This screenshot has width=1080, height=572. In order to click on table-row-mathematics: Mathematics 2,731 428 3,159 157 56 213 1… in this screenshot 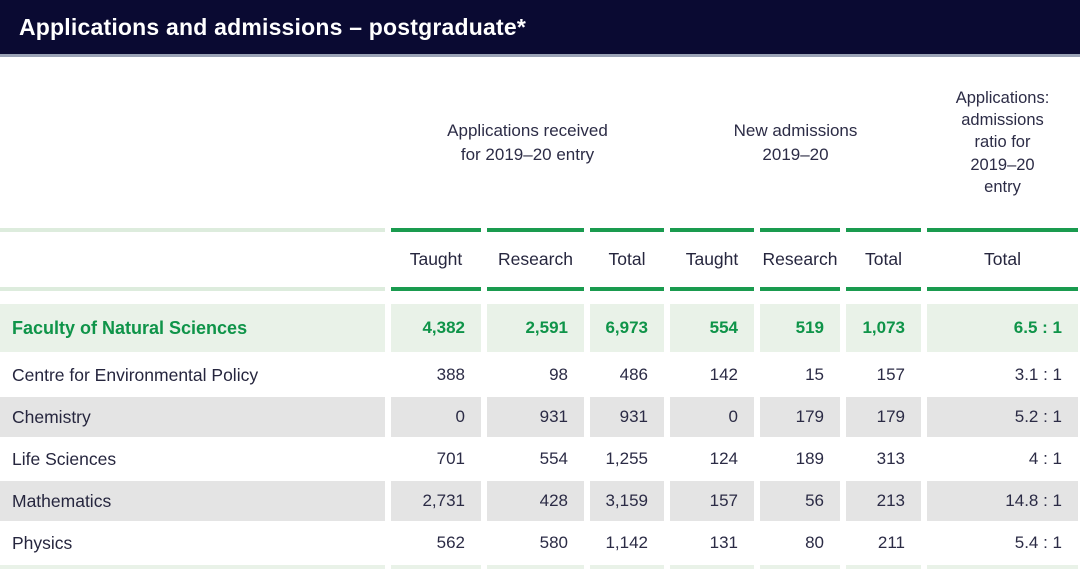, I will do `click(540, 501)`.